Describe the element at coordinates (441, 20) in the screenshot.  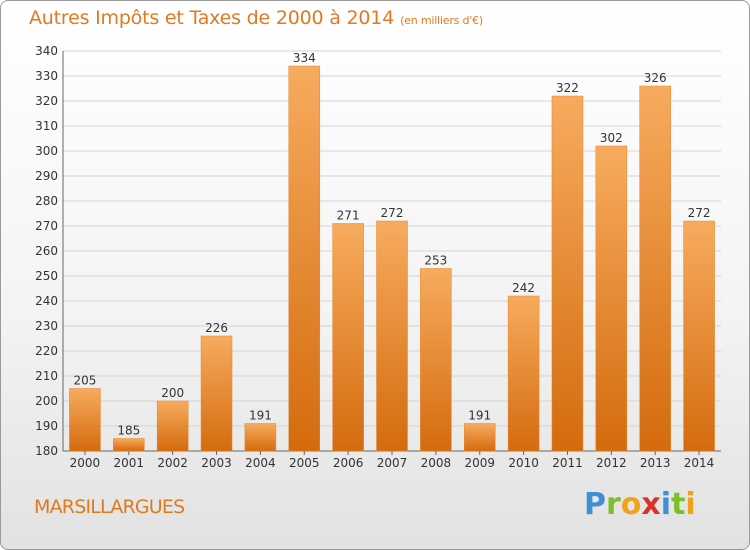
I see `chart-title-unit: (en milliers d'€)` at that location.